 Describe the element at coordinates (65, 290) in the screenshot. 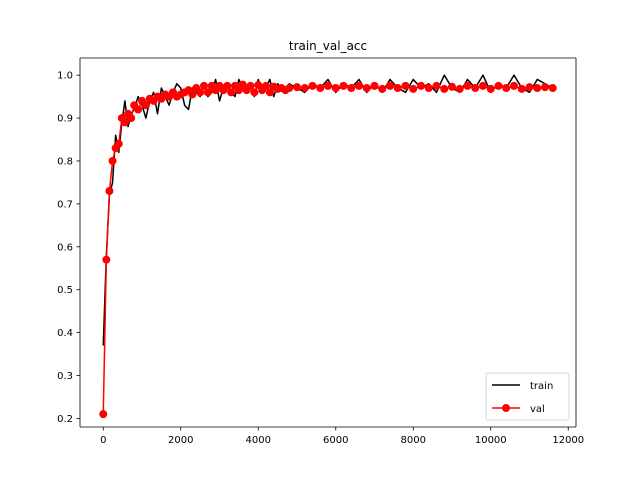

I see `y-tick-label: 0.5` at that location.